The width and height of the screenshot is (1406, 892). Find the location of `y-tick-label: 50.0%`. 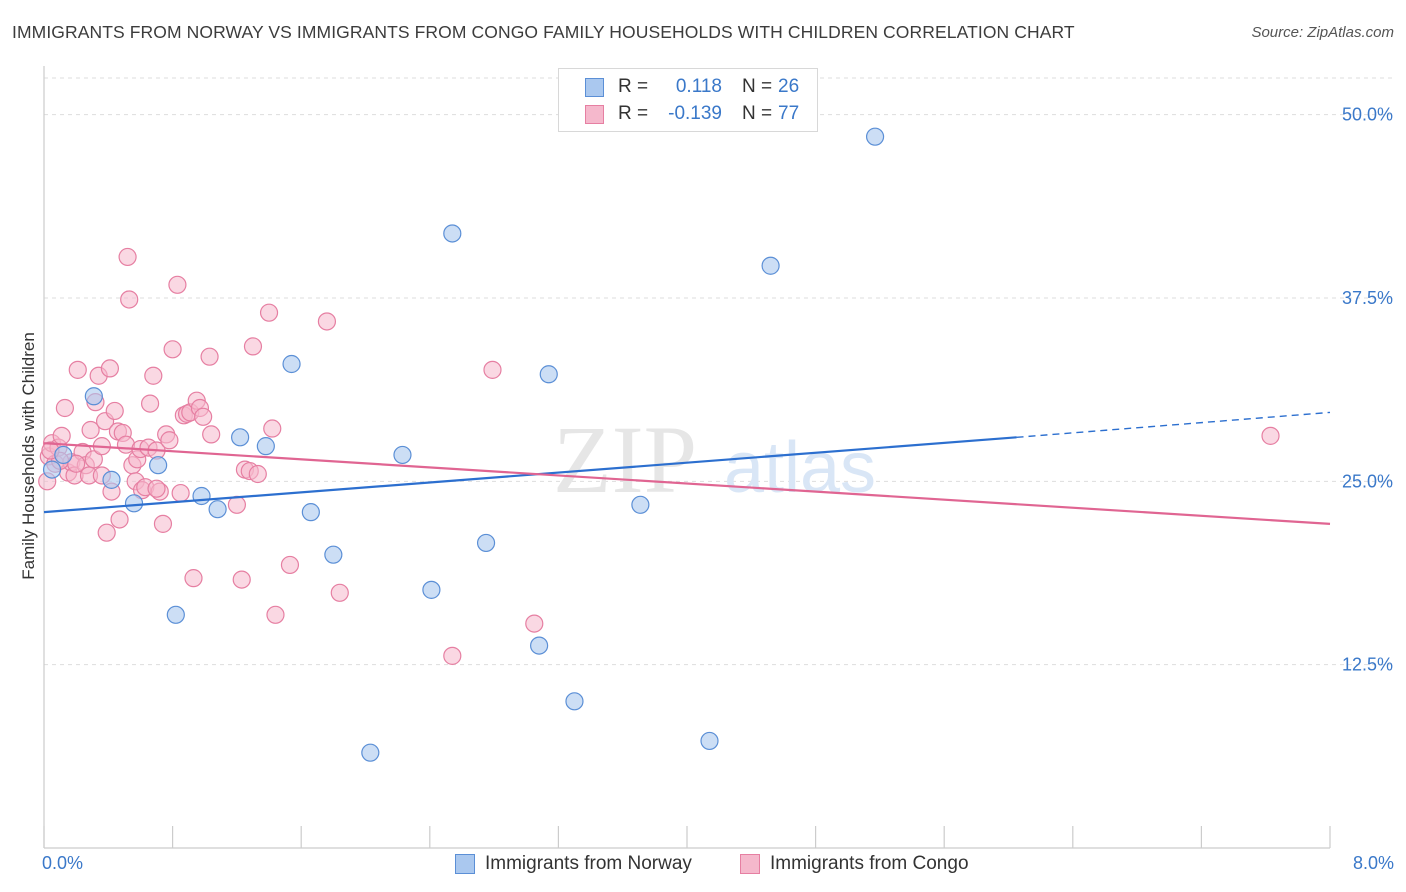

y-tick-label: 50.0% is located at coordinates (1367, 115).